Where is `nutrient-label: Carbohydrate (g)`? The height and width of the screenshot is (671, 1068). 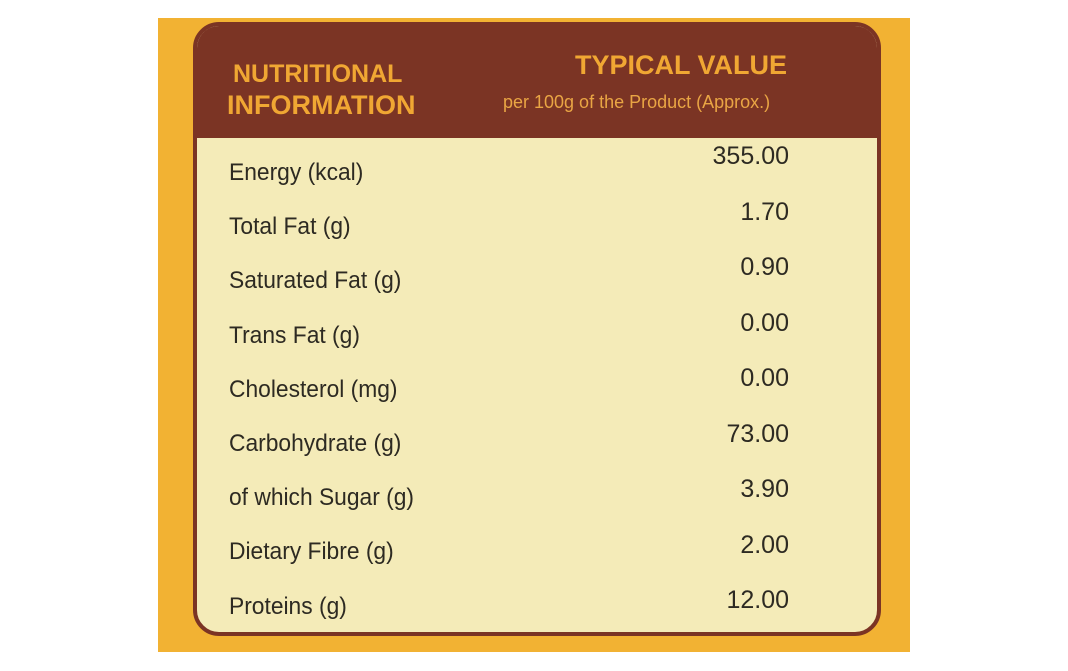
nutrient-label: Carbohydrate (g) is located at coordinates (315, 443).